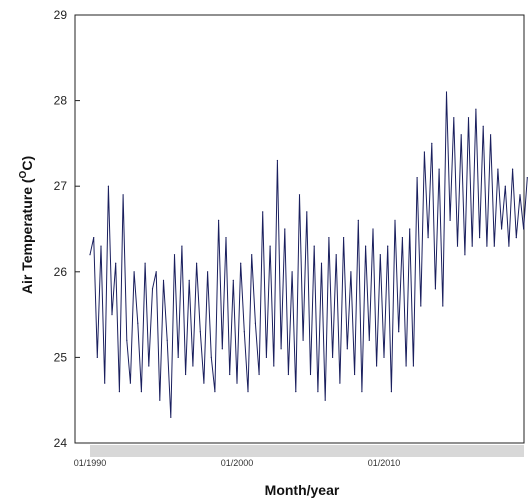  I want to click on y-axis-title-superscript: O, so click(23, 174).